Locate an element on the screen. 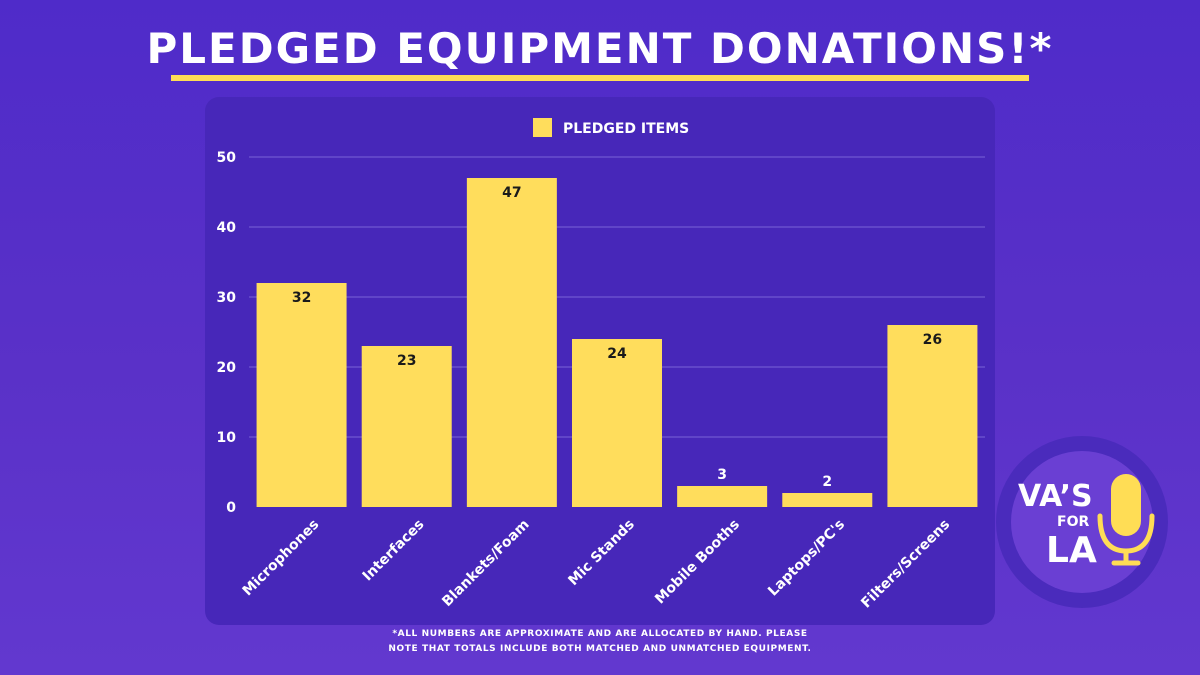 The width and height of the screenshot is (1200, 675). y-tick-label: 40 is located at coordinates (227, 228).